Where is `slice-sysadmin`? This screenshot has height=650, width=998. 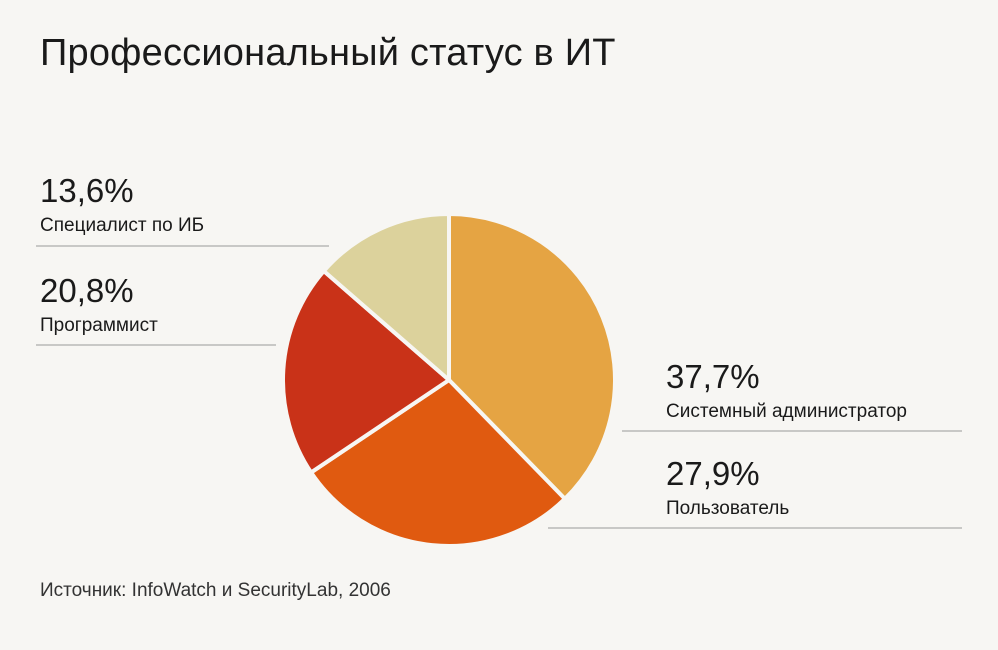 slice-sysadmin is located at coordinates (532, 356).